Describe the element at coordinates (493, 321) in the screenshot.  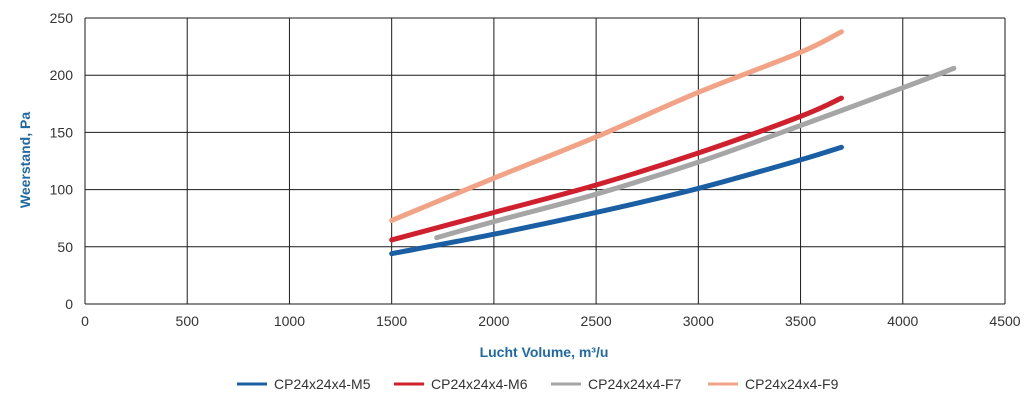
I see `x-tick-label: 2000` at that location.